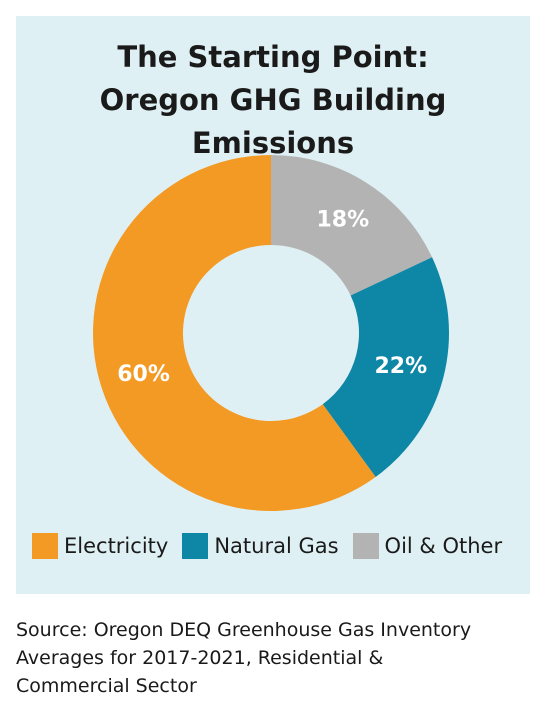 The image size is (551, 715). Describe the element at coordinates (45, 546) in the screenshot. I see `legend-swatch-electricity` at that location.